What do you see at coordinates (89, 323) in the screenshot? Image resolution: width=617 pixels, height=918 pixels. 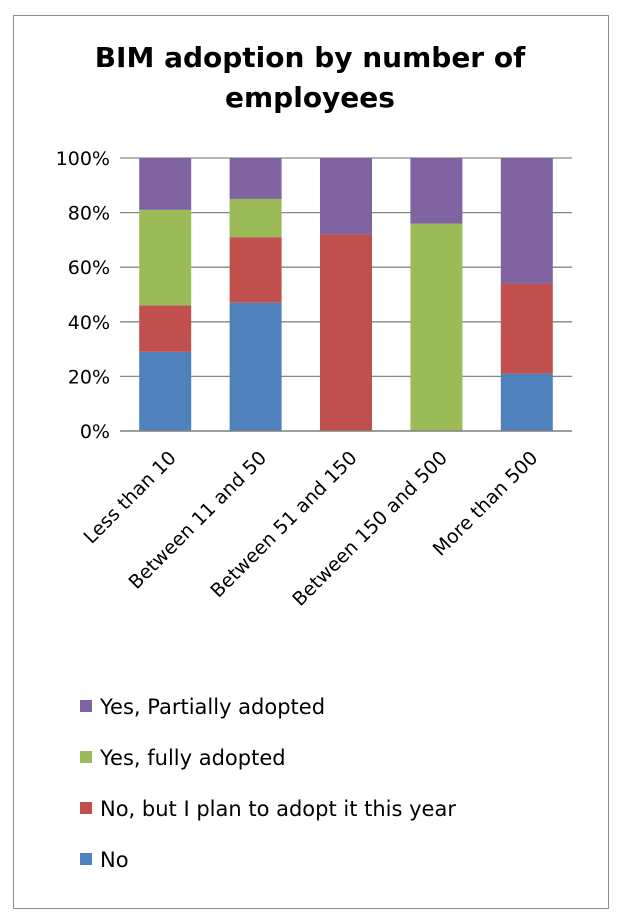 I see `y-tick-label: 40%` at bounding box center [89, 323].